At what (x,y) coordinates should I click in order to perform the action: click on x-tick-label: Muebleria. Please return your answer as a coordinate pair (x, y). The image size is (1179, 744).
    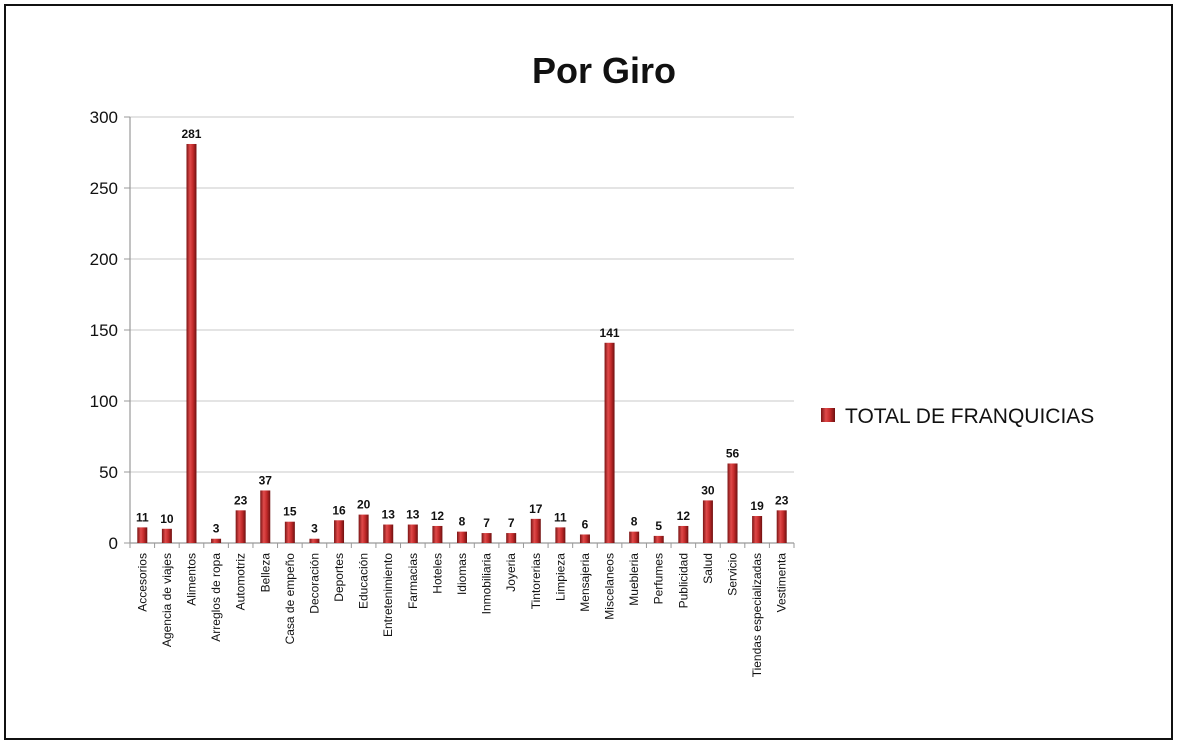
    Looking at the image, I should click on (634, 579).